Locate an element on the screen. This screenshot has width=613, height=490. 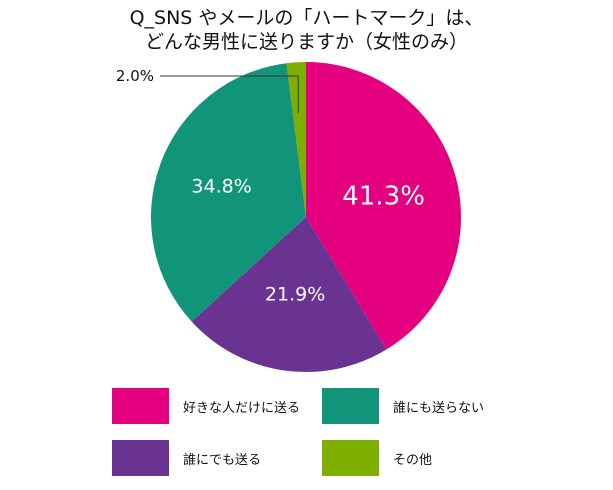
pie-slice-send-to-nobody is located at coordinates (228, 192).